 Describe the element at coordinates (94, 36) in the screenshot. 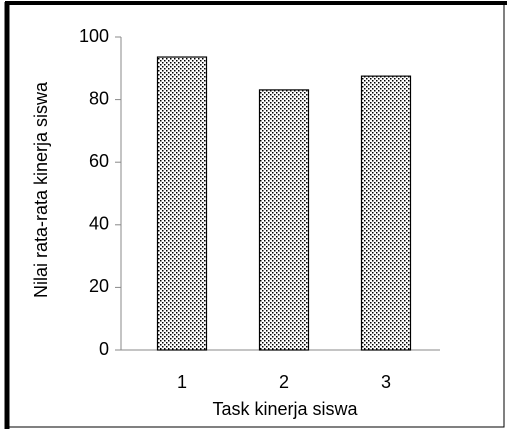

I see `y-tick-label: 100` at that location.